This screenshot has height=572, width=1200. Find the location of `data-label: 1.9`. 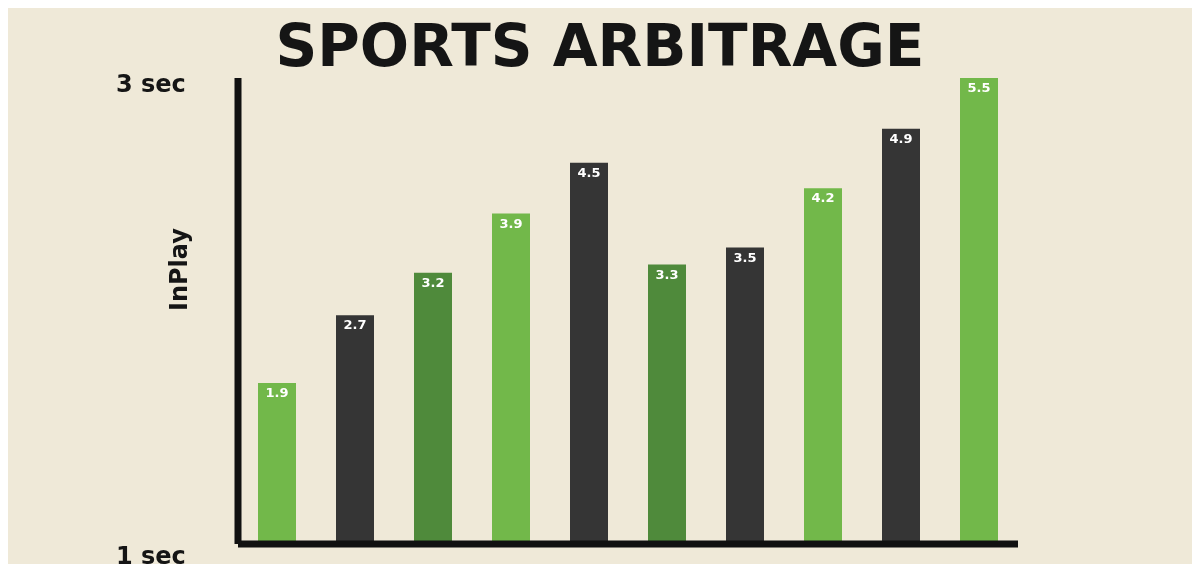

data-label: 1.9 is located at coordinates (277, 393).